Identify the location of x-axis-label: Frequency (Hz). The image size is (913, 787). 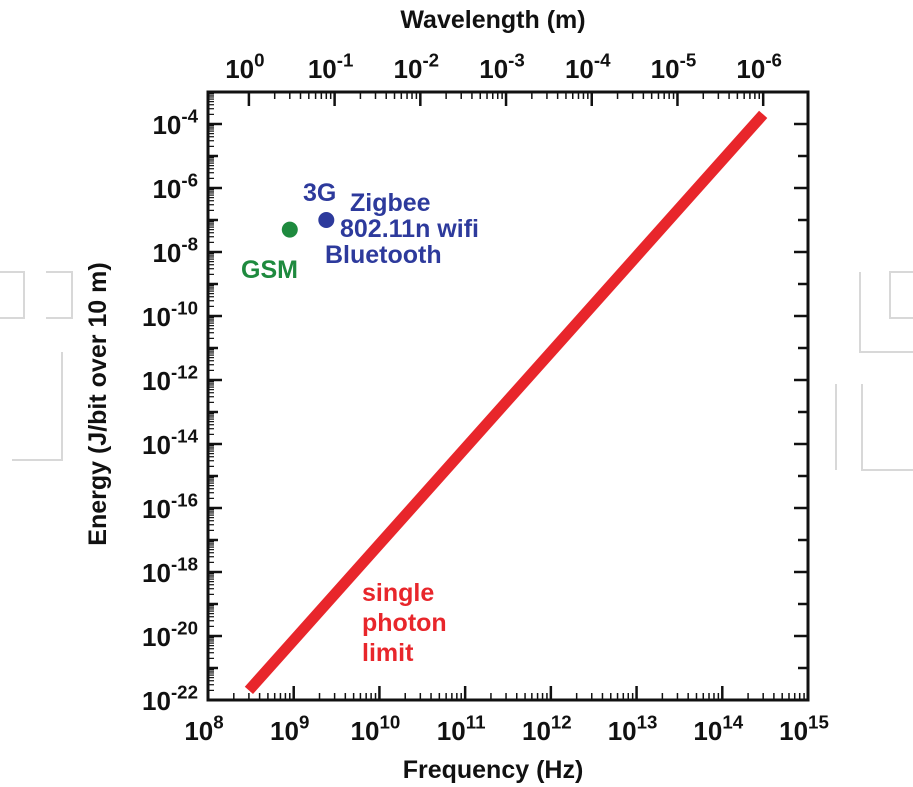
(493, 770).